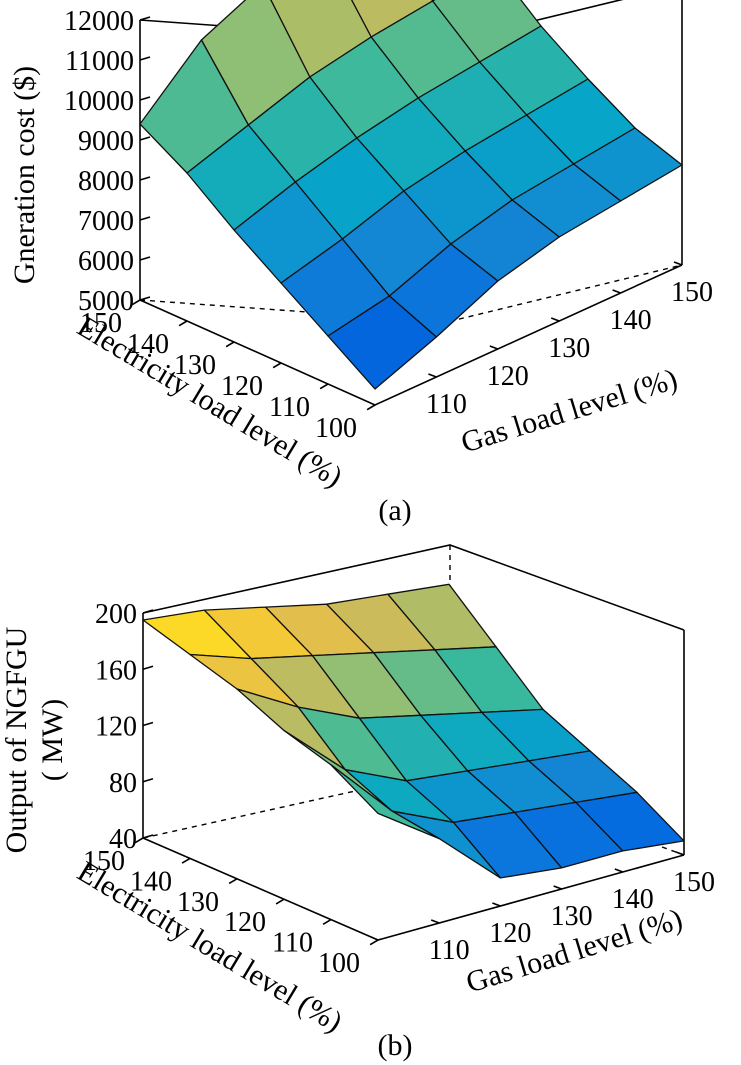 Image resolution: width=741 pixels, height=1065 pixels. I want to click on panel-b-label: (b), so click(395, 1045).